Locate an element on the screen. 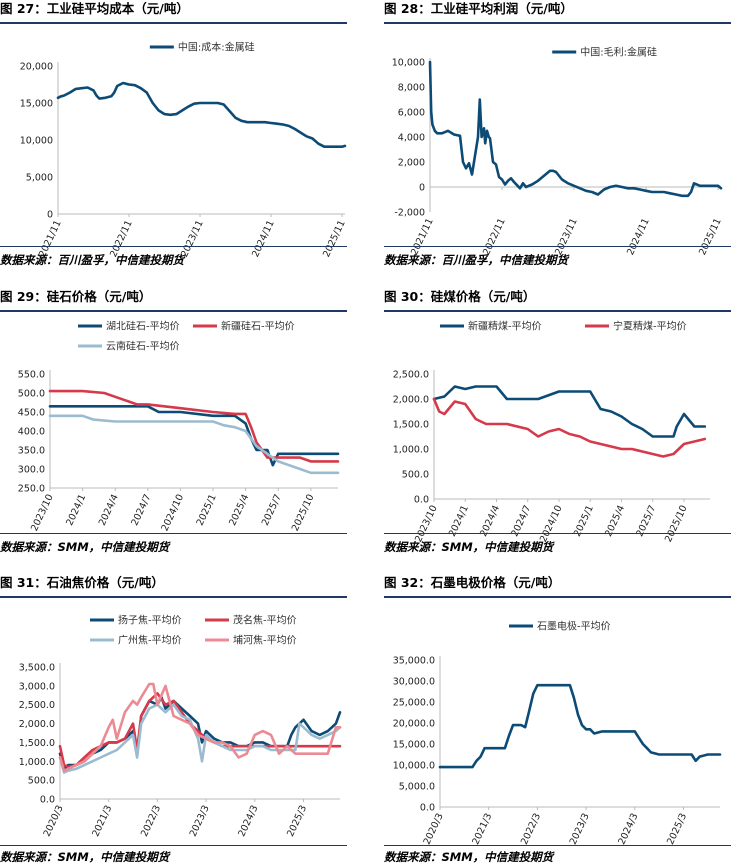 This screenshot has width=731, height=865. chart-title: 图 31：石油焦价格（元/吨） is located at coordinates (82, 582).